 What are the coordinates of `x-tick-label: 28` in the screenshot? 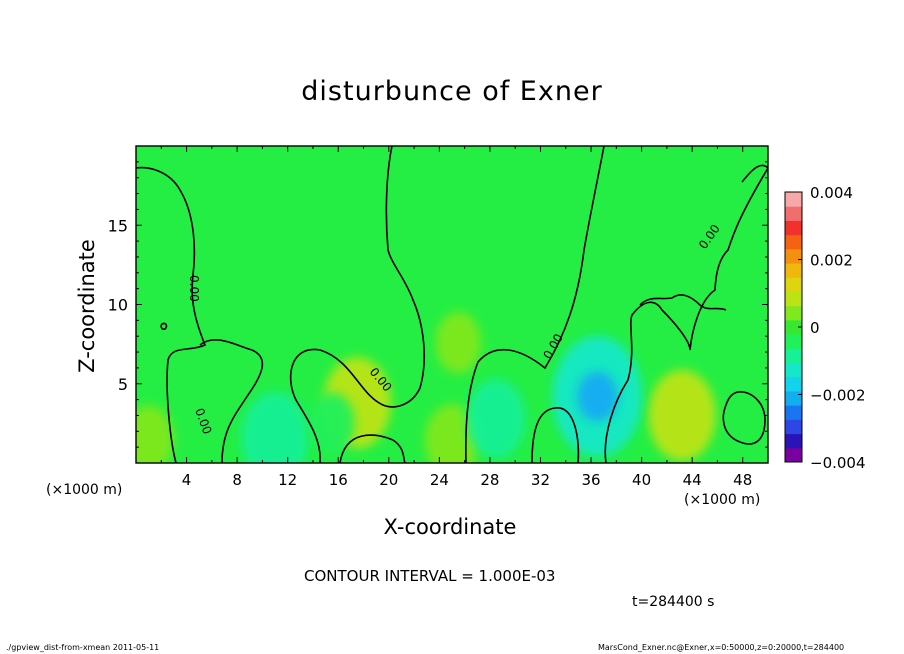 It's located at (489, 480).